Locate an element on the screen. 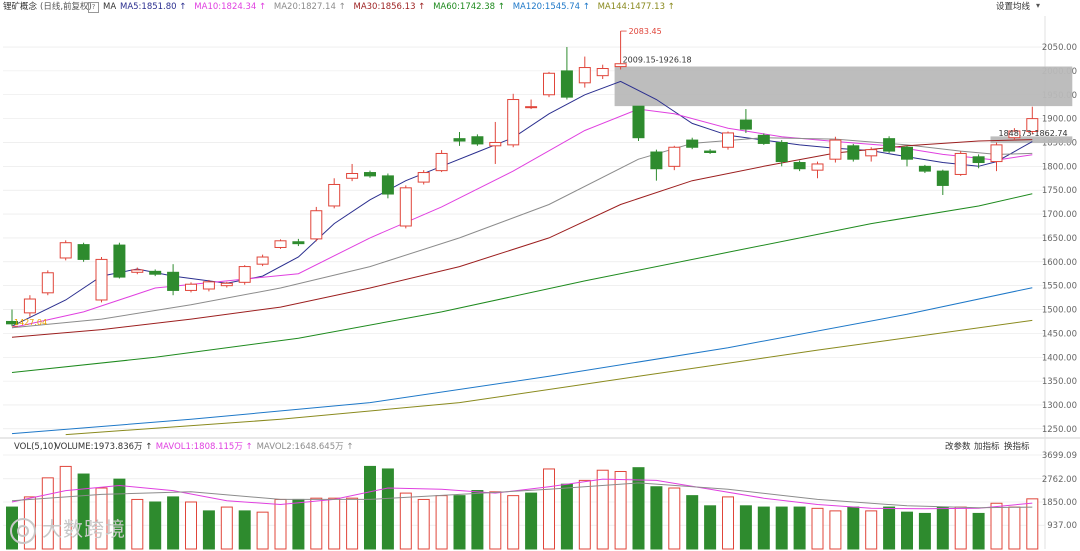 The height and width of the screenshot is (551, 1080). watermark-logo-icon is located at coordinates (23, 530).